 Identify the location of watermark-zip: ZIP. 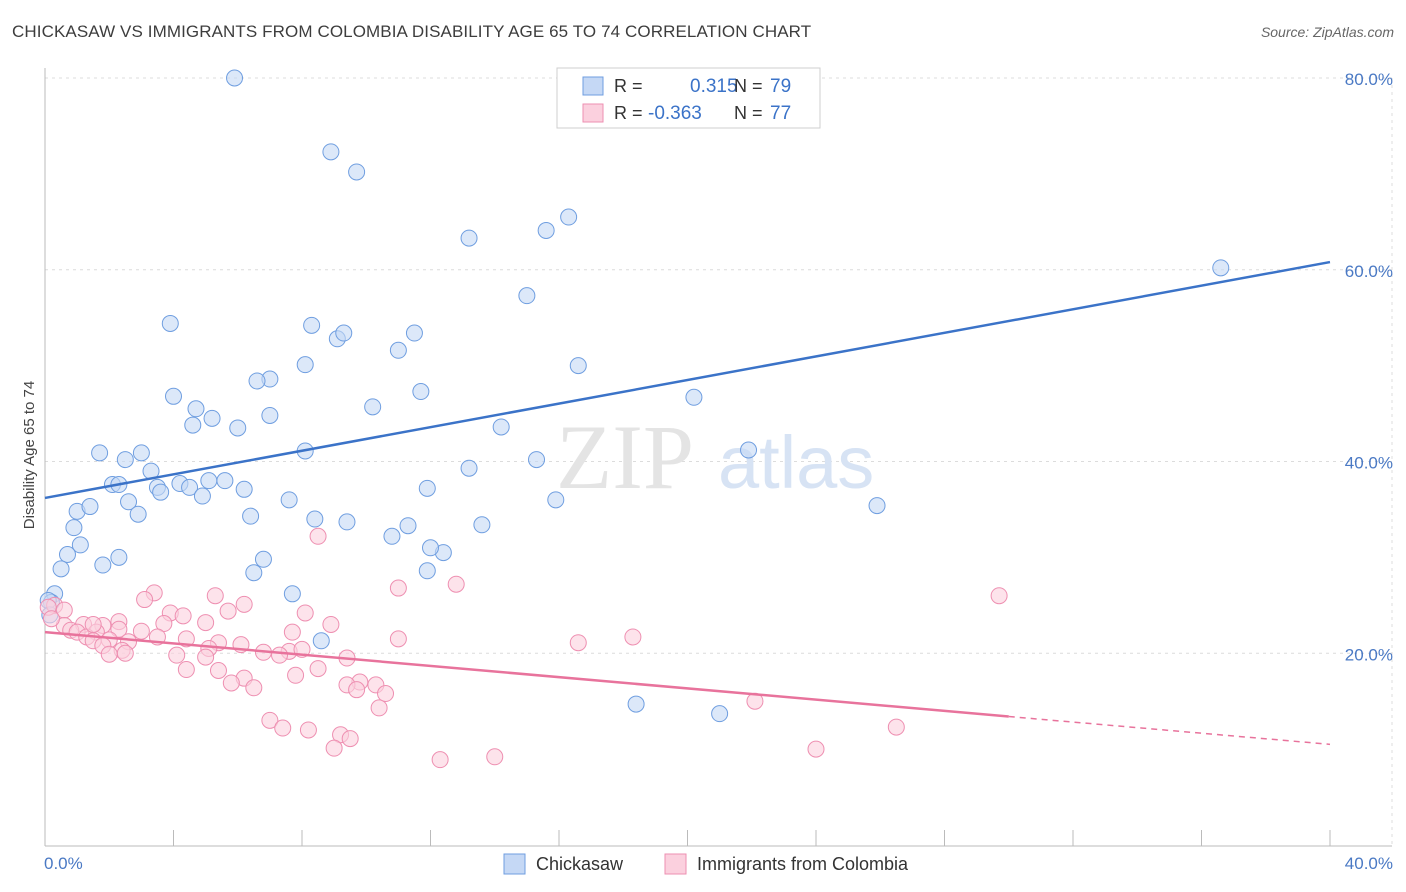
(625, 457).